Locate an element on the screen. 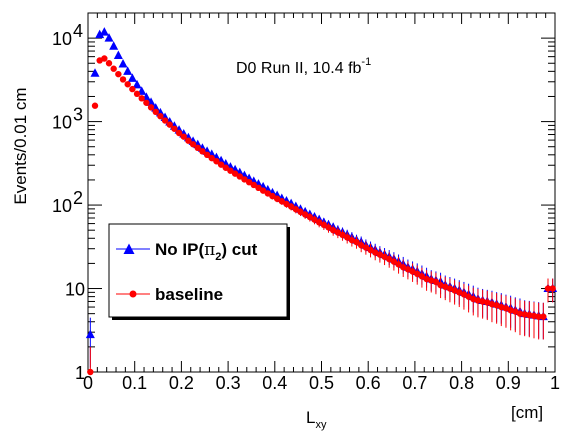 The width and height of the screenshot is (565, 433). x-tick-label: 0.2 is located at coordinates (181, 383).